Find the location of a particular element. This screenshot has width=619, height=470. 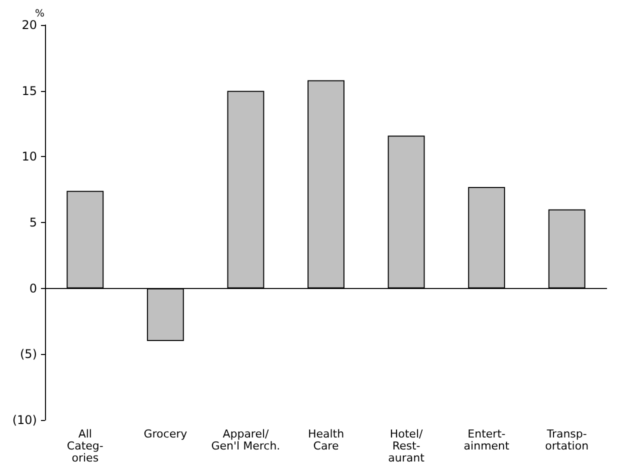

y-tick-label: (5) is located at coordinates (28, 354).